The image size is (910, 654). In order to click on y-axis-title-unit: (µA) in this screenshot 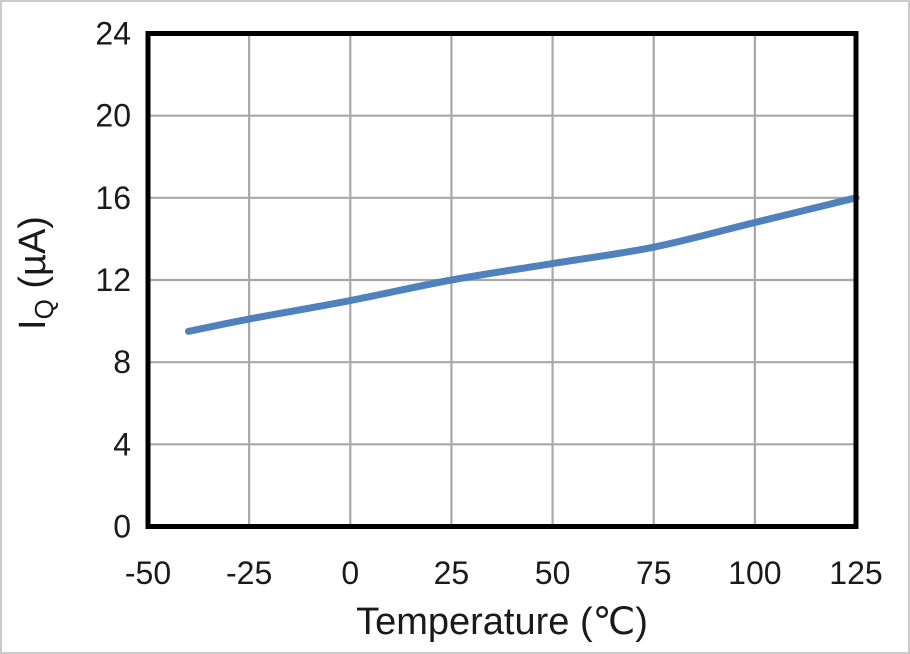, I will do `click(33, 257)`.